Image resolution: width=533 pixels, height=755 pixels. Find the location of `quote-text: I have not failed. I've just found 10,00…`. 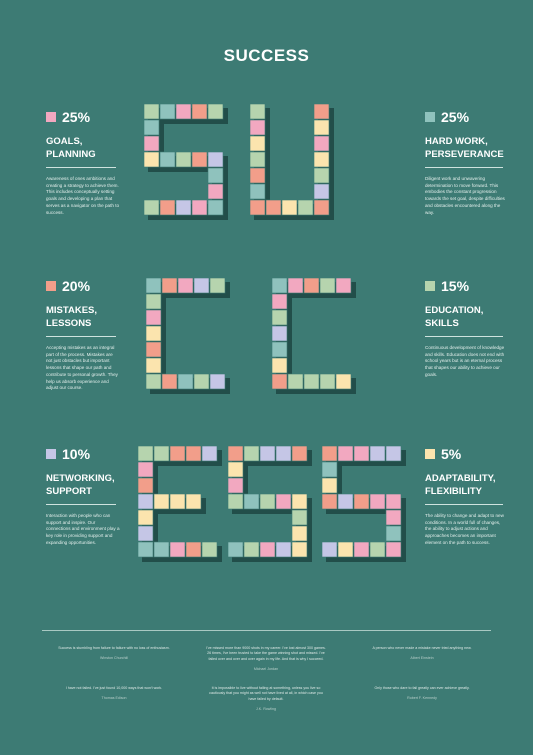

quote-text: I have not failed. I've just found 10,00… is located at coordinates (114, 688).